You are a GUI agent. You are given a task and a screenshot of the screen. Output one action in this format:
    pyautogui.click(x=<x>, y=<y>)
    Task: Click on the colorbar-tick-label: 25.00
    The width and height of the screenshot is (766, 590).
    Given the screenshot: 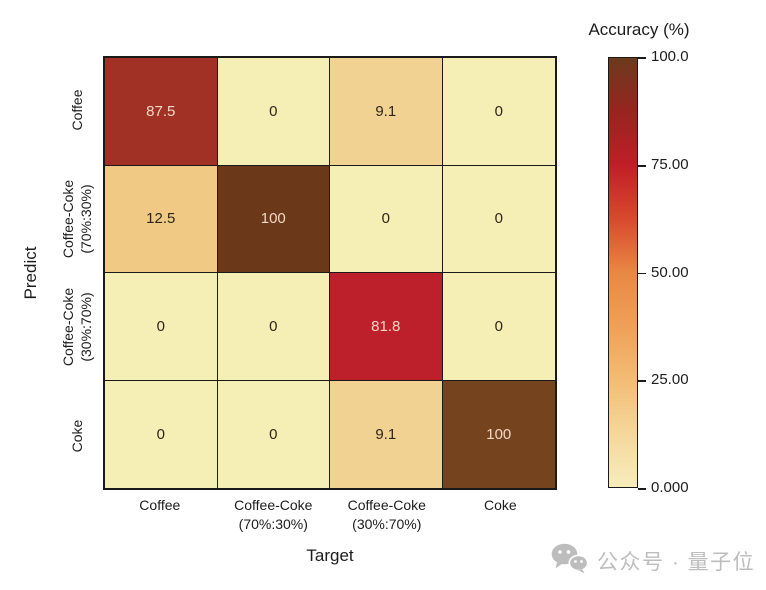 What is the action you would take?
    pyautogui.click(x=670, y=380)
    